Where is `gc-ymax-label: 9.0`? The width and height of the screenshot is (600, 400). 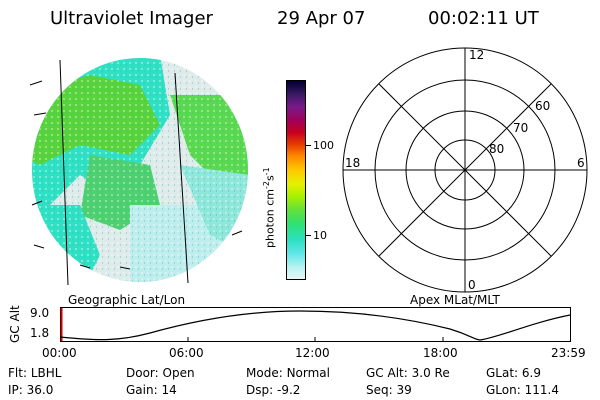
gc-ymax-label: 9.0 is located at coordinates (40, 313).